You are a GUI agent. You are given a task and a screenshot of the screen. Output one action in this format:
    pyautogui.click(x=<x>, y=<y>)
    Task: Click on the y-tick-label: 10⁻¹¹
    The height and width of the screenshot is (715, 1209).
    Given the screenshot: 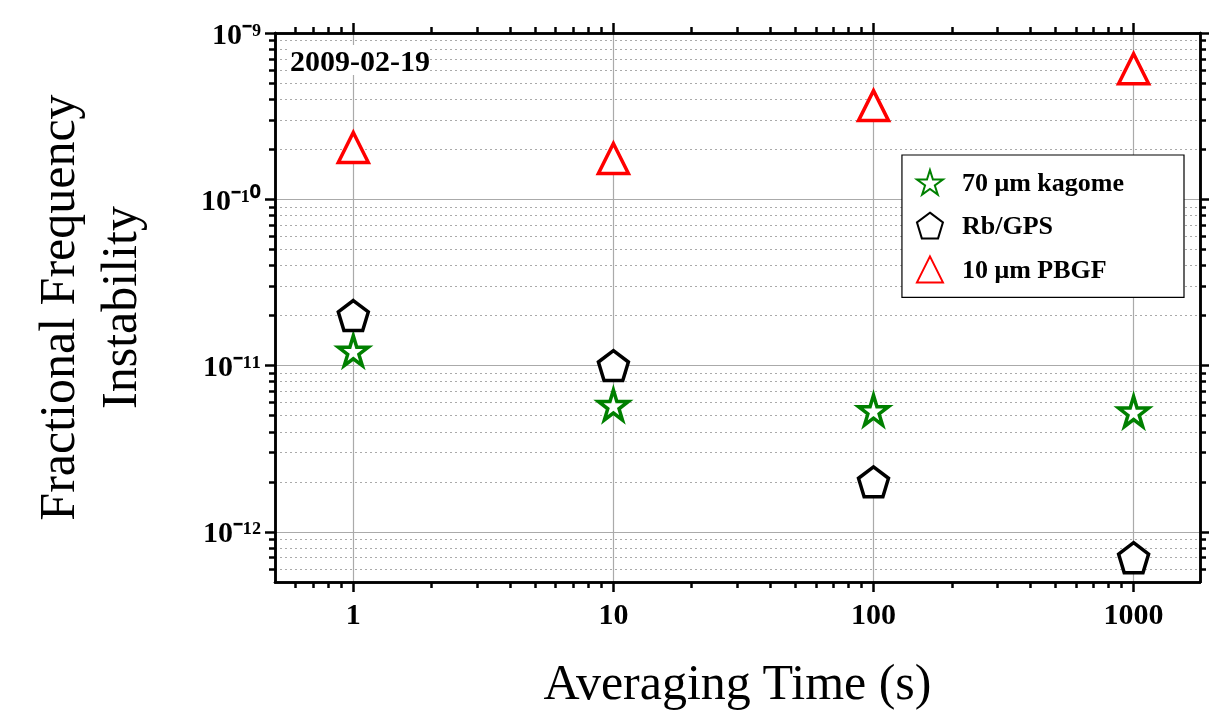 What is the action you would take?
    pyautogui.click(x=232, y=366)
    